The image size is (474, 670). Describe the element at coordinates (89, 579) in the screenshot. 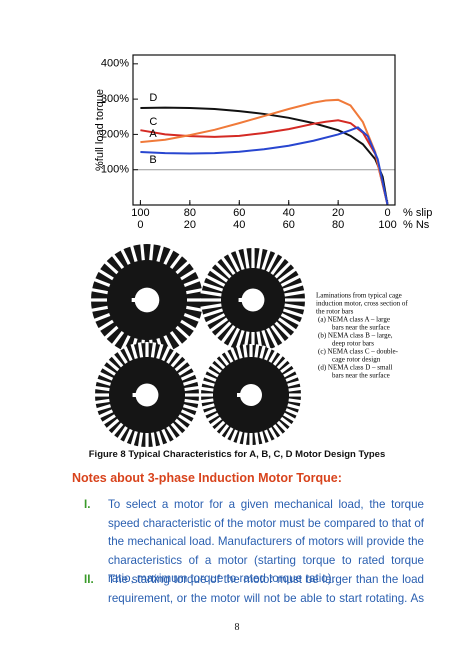

I see `note-marker: II.` at that location.